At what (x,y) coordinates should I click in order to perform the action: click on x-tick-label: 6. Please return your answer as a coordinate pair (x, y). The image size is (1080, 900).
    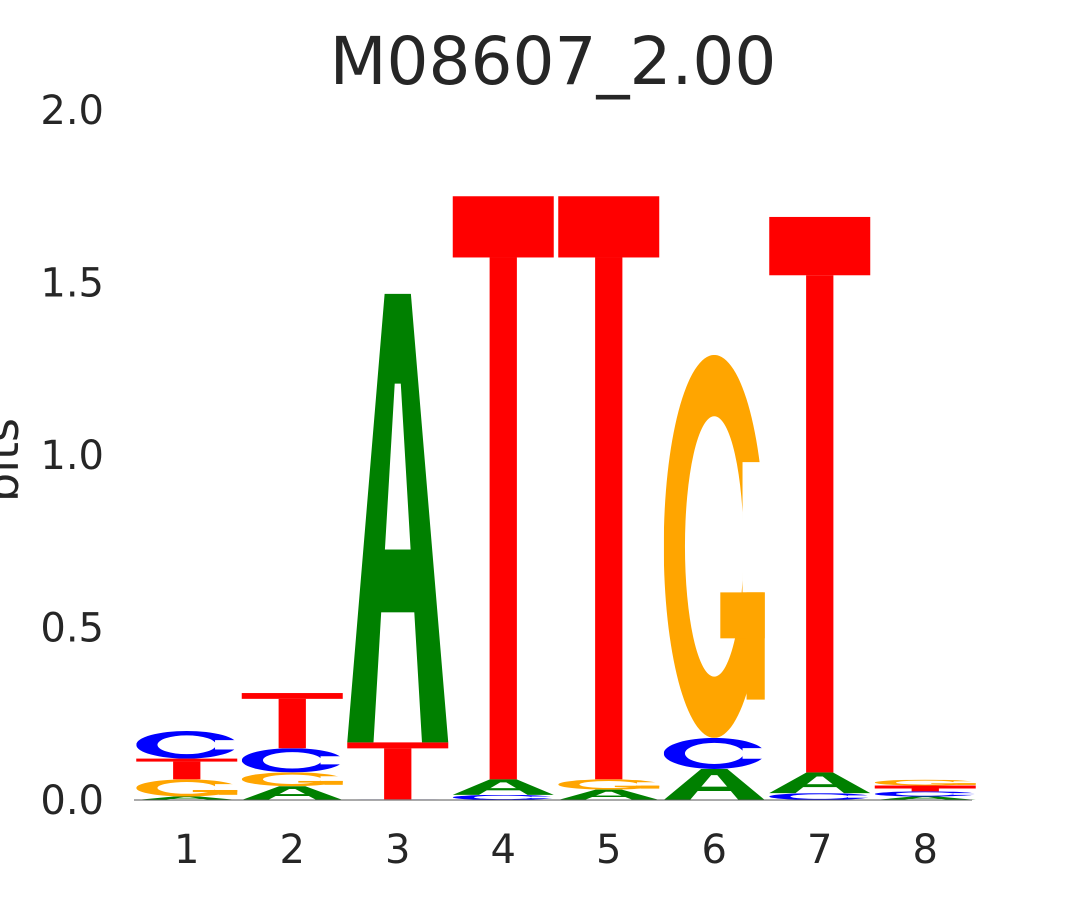
    Looking at the image, I should click on (714, 850).